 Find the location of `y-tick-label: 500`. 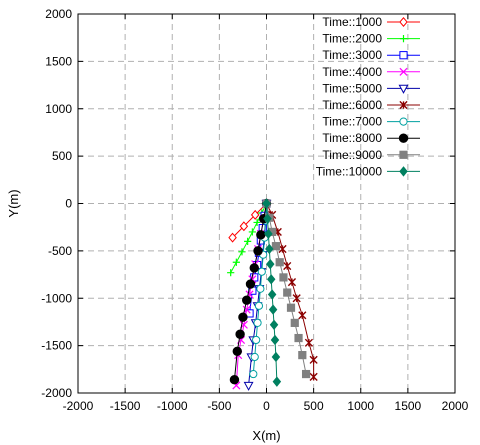

y-tick-label: 500 is located at coordinates (62, 156).